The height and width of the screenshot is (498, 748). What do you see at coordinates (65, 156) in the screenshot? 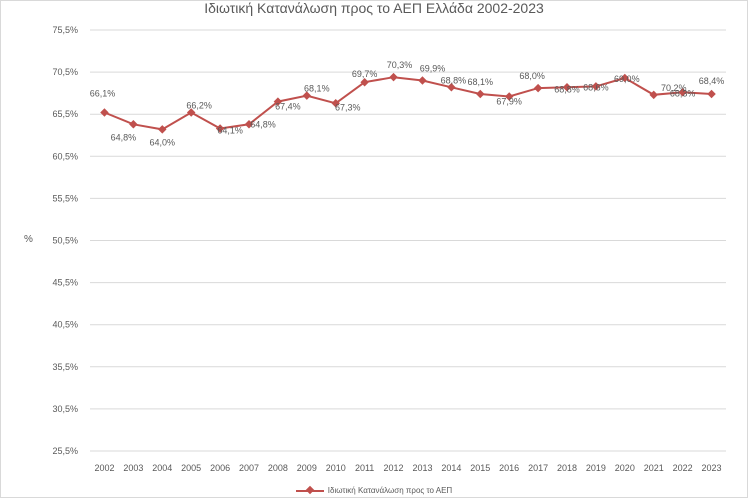
I see `y-tick-label: 60,5%` at bounding box center [65, 156].